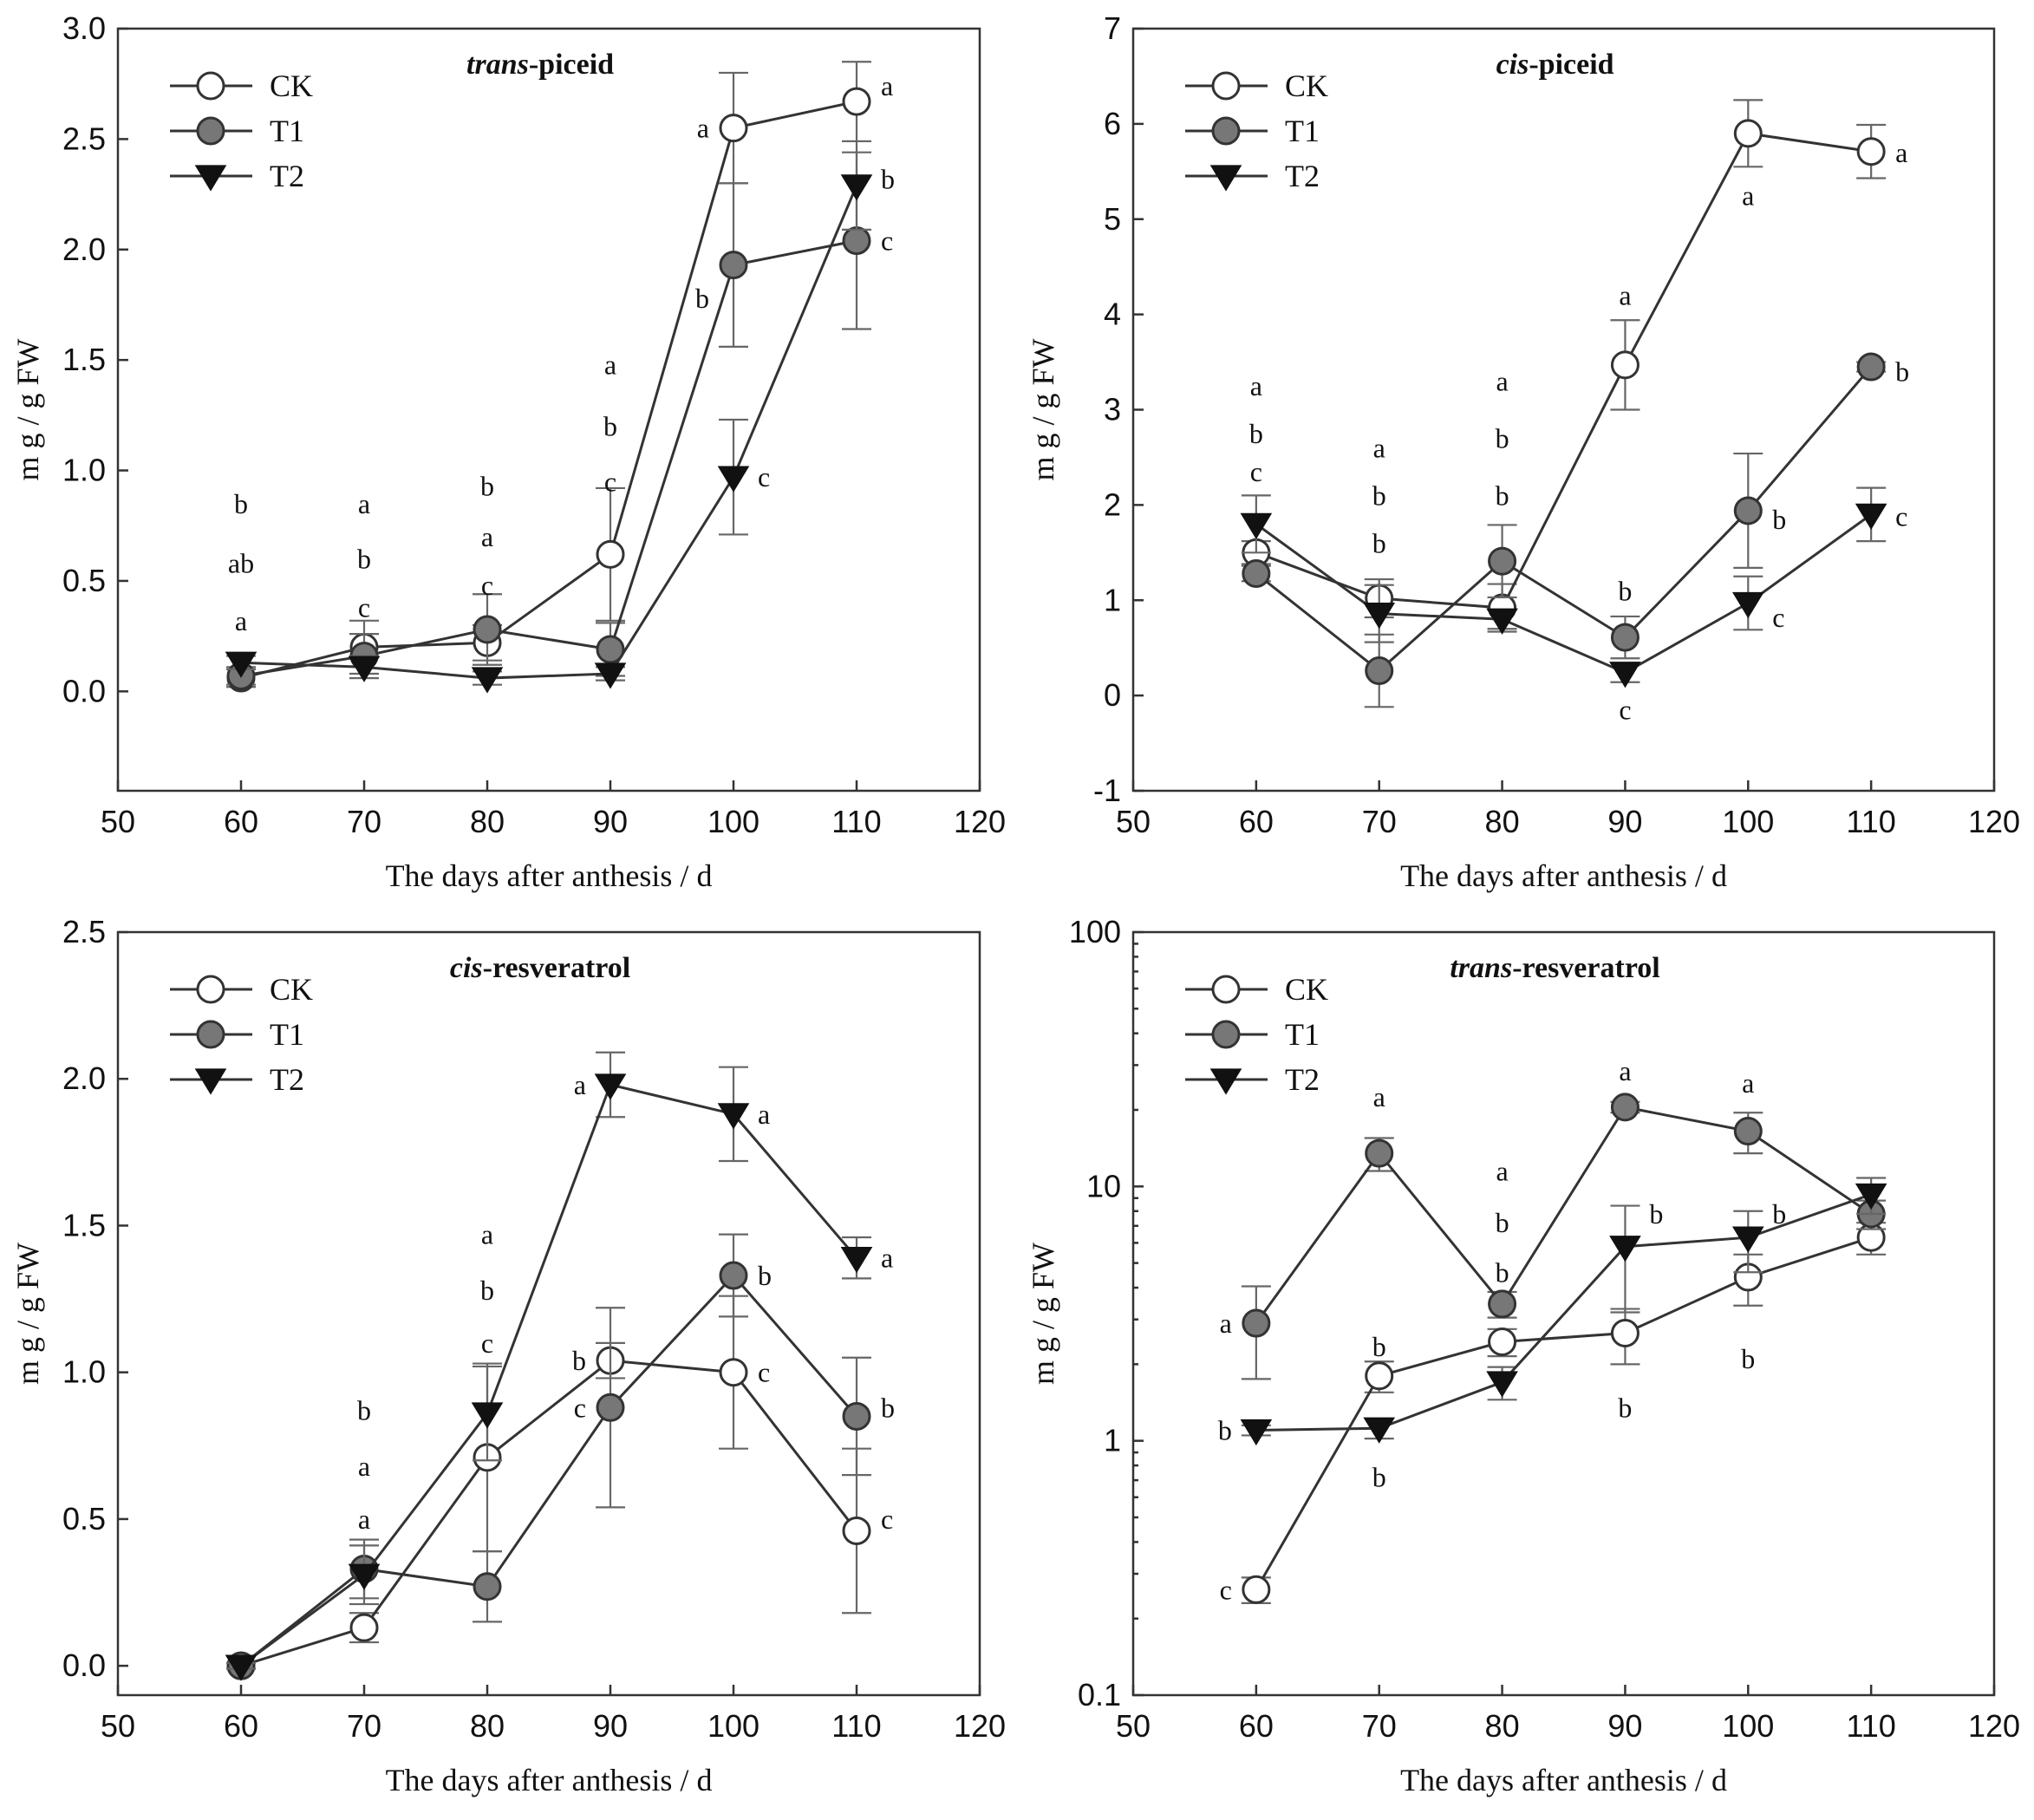  I want to click on y-tick-label: 0.5, so click(84, 580).